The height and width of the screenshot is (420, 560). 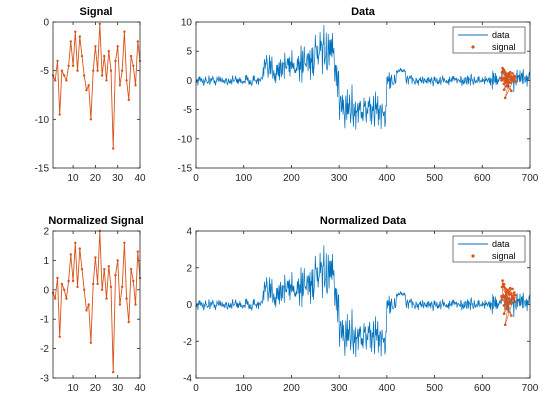 What do you see at coordinates (118, 178) in the screenshot?
I see `x-tick-label: 30` at bounding box center [118, 178].